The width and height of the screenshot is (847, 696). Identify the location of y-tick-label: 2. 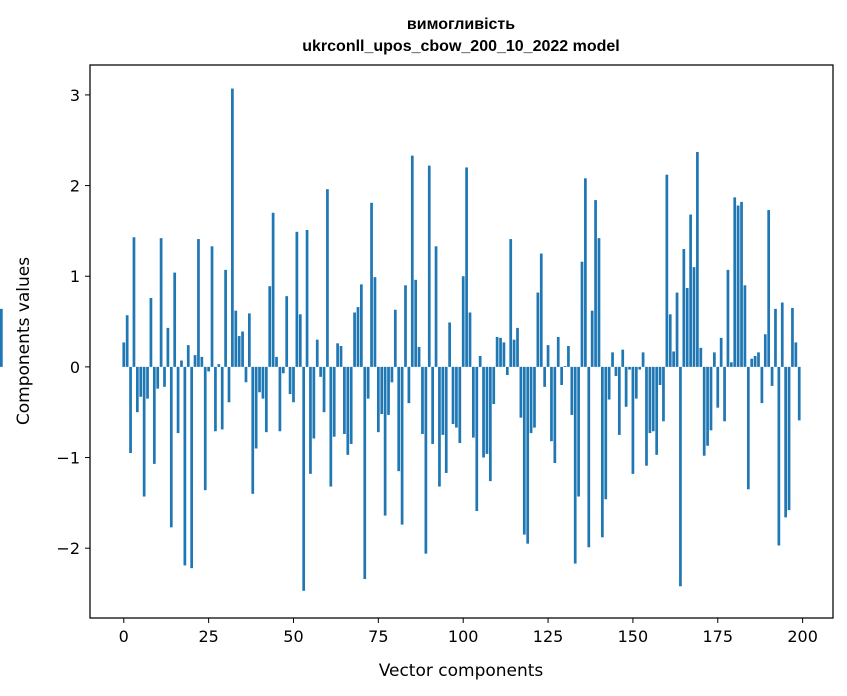
(75, 186).